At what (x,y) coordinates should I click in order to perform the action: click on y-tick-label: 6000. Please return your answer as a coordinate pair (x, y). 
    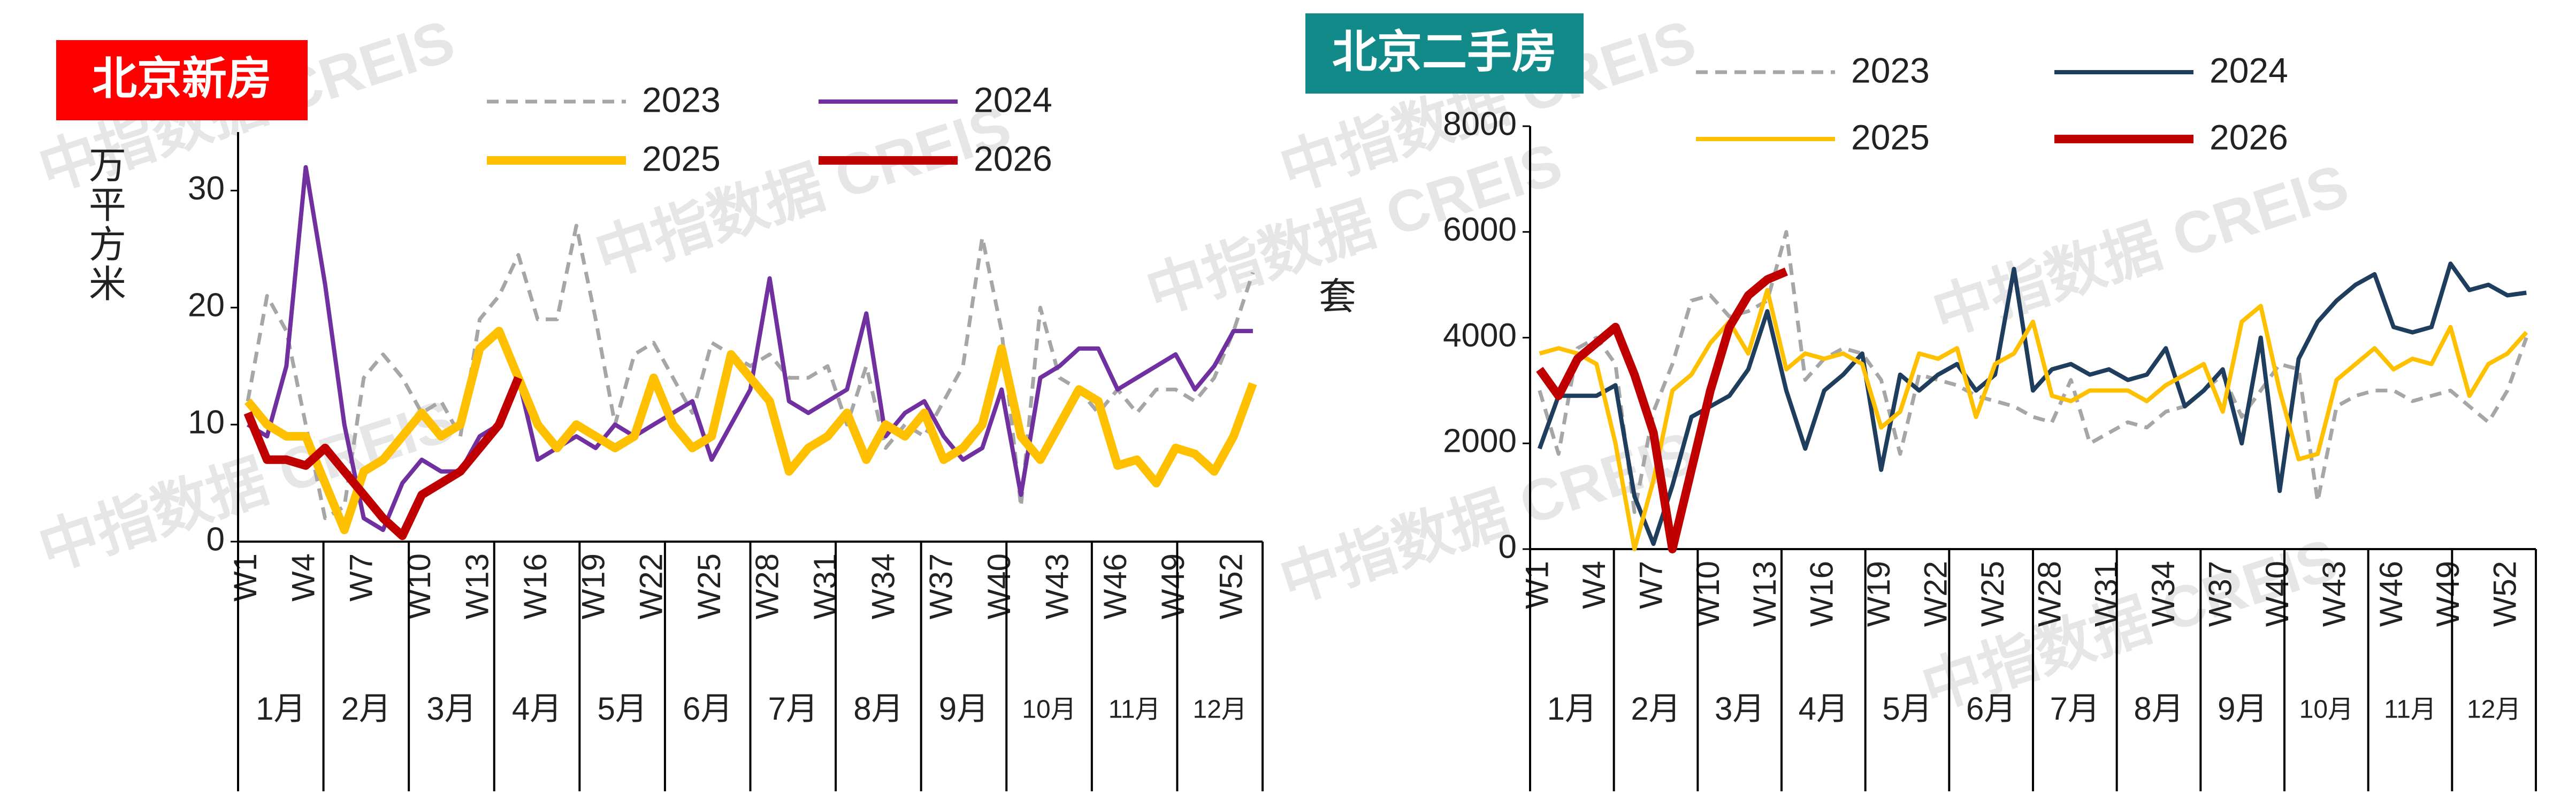
    Looking at the image, I should click on (1480, 229).